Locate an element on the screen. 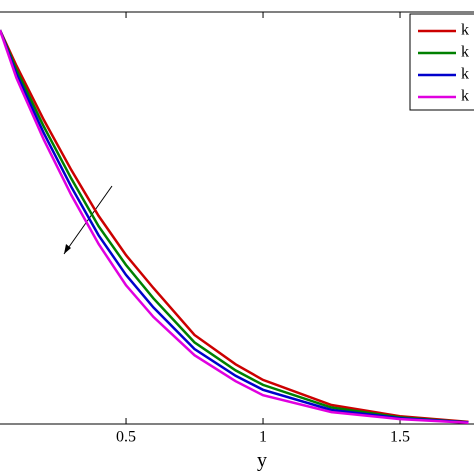 The image size is (474, 474). arrow is located at coordinates (88, 220).